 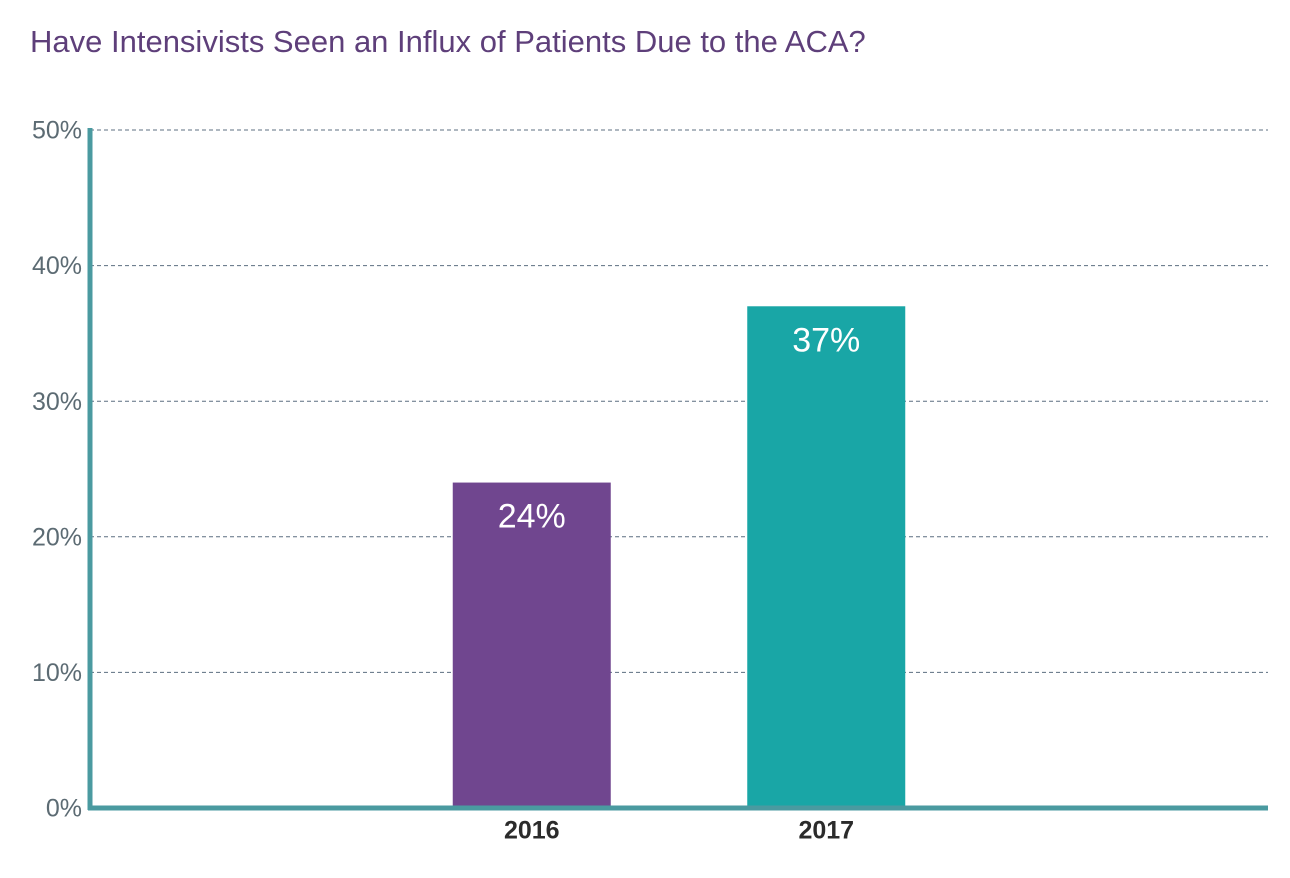 I want to click on value-label: 24%, so click(x=532, y=517).